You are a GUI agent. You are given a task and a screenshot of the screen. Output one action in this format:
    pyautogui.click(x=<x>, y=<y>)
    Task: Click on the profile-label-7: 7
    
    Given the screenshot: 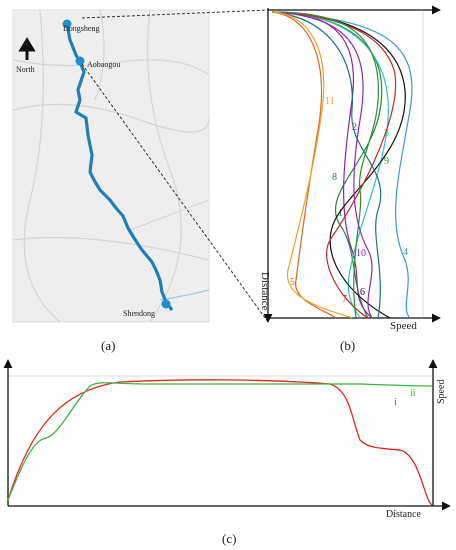 What is the action you would take?
    pyautogui.click(x=344, y=299)
    